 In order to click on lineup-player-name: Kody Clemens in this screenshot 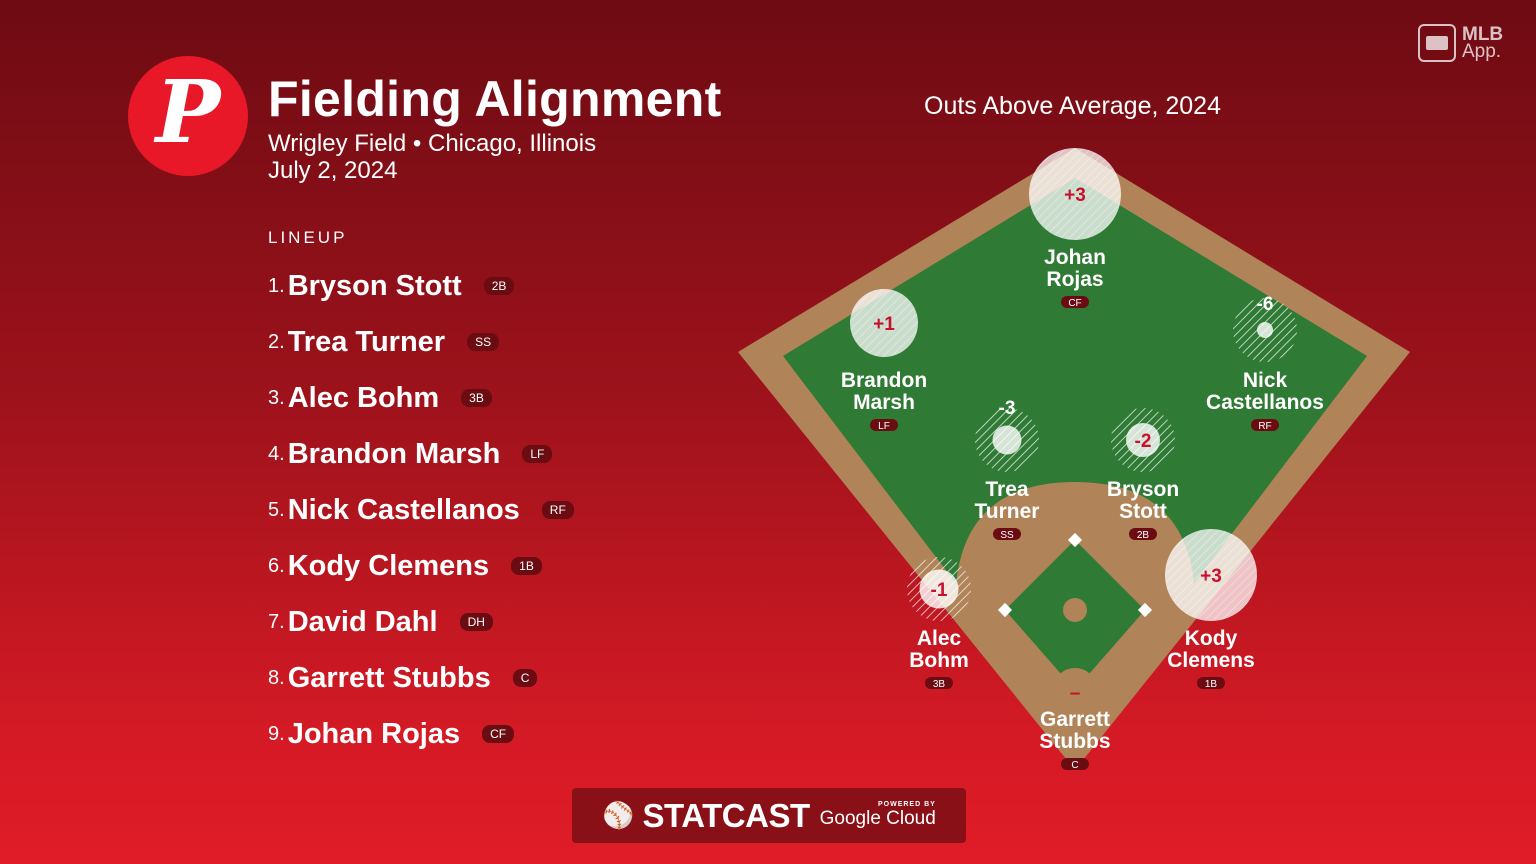, I will do `click(388, 565)`.